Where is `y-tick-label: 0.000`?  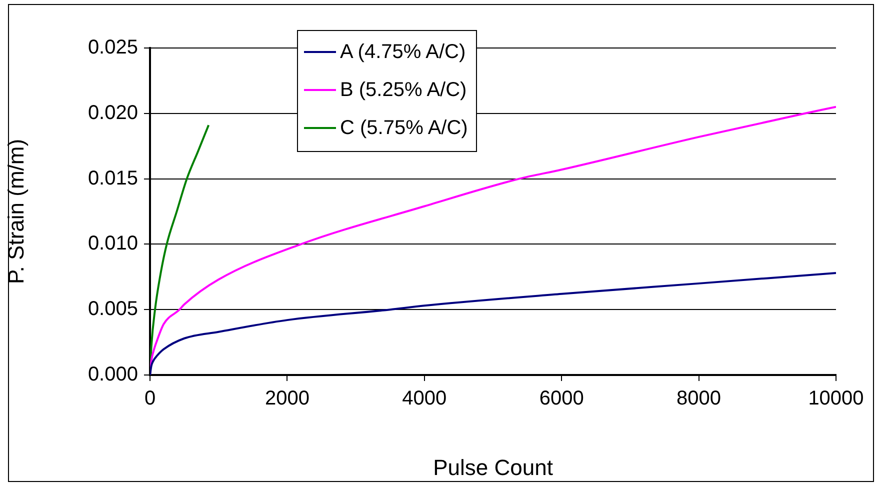
y-tick-label: 0.000 is located at coordinates (113, 375).